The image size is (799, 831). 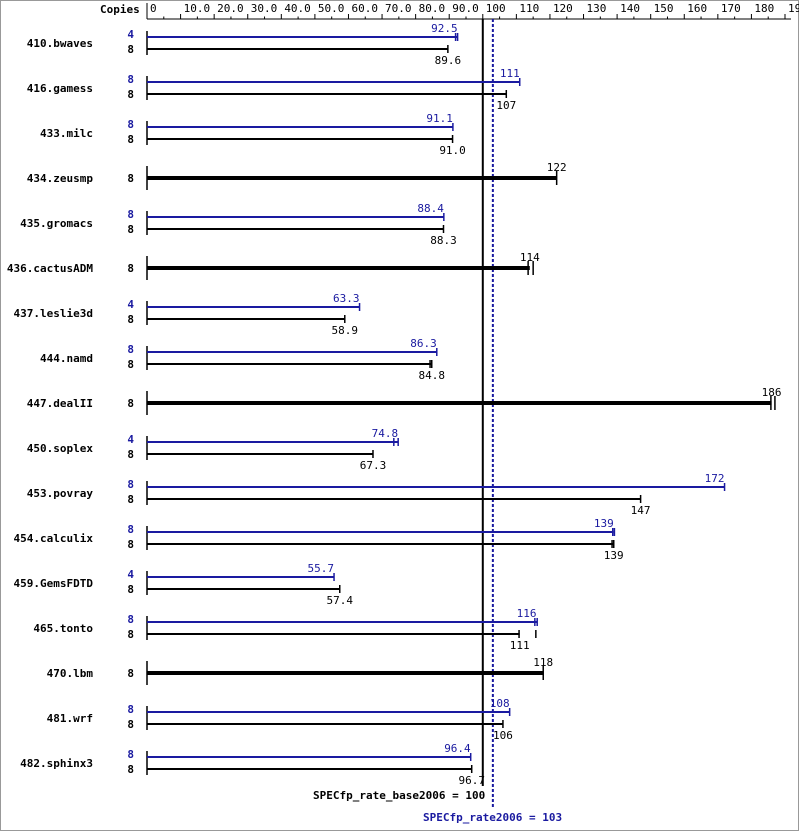 What do you see at coordinates (60, 448) in the screenshot?
I see `benchmark-name: 450.soplex` at bounding box center [60, 448].